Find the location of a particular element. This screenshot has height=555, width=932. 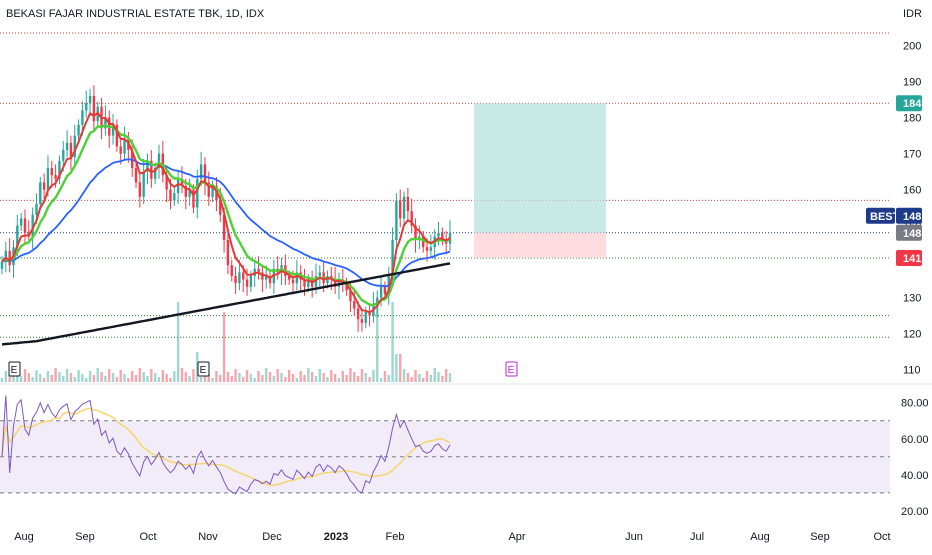

event-marker is located at coordinates (511, 369).